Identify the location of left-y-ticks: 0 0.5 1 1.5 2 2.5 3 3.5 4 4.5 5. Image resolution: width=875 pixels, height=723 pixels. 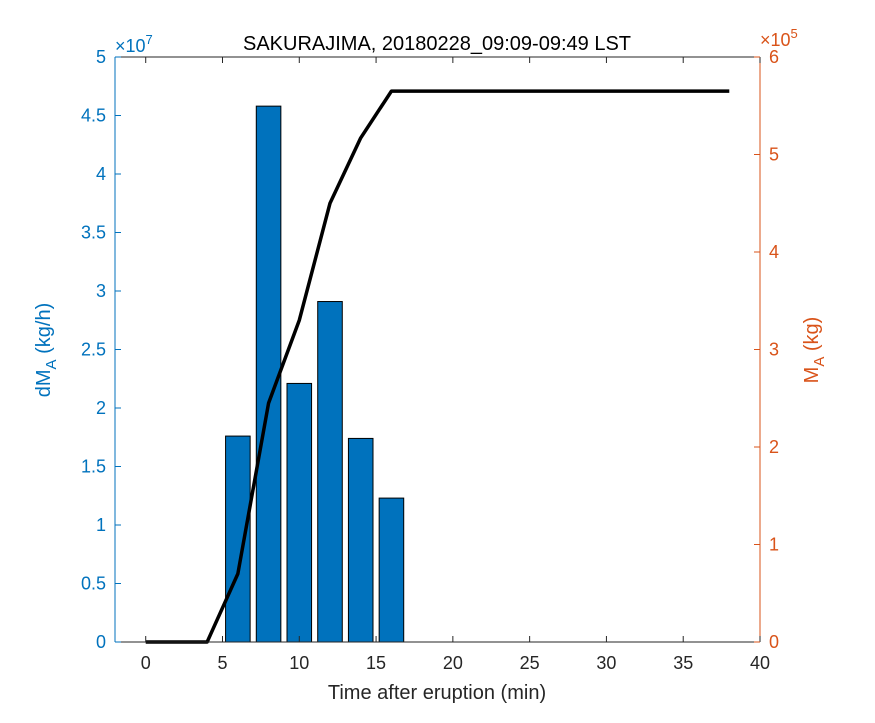
(101, 349).